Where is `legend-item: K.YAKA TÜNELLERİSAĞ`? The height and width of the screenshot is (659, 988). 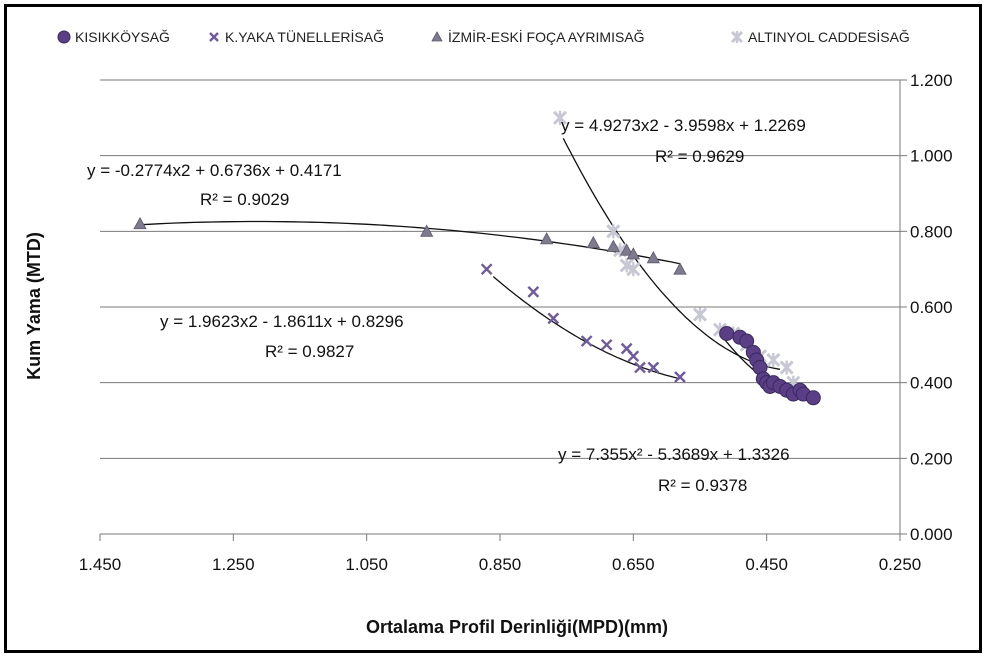
legend-item: K.YAKA TÜNELLERİSAĞ is located at coordinates (296, 36).